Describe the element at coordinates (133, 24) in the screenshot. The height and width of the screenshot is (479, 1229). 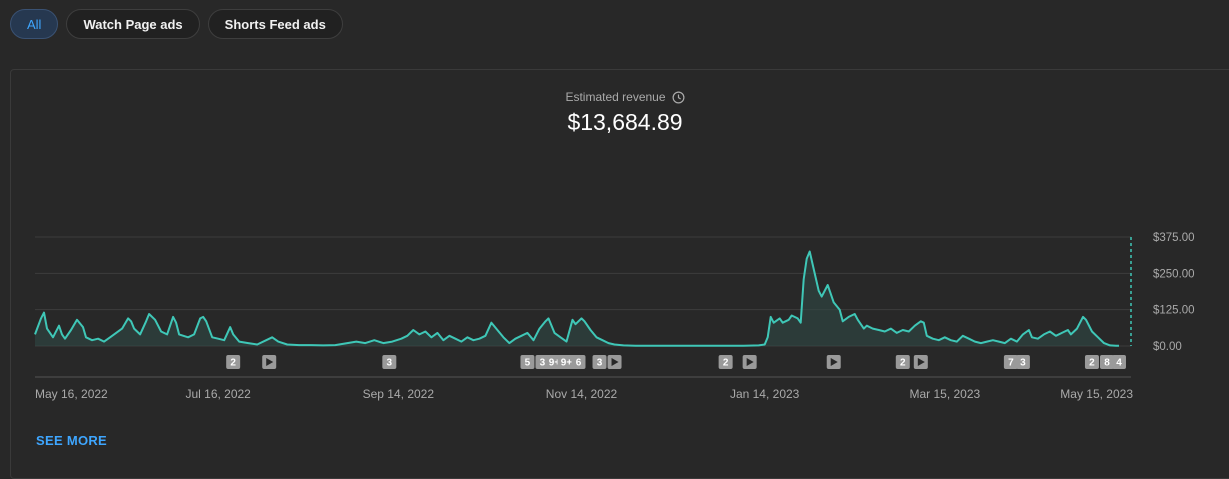
I see `filter-chip-watch-page-ads: Watch Page ads` at that location.